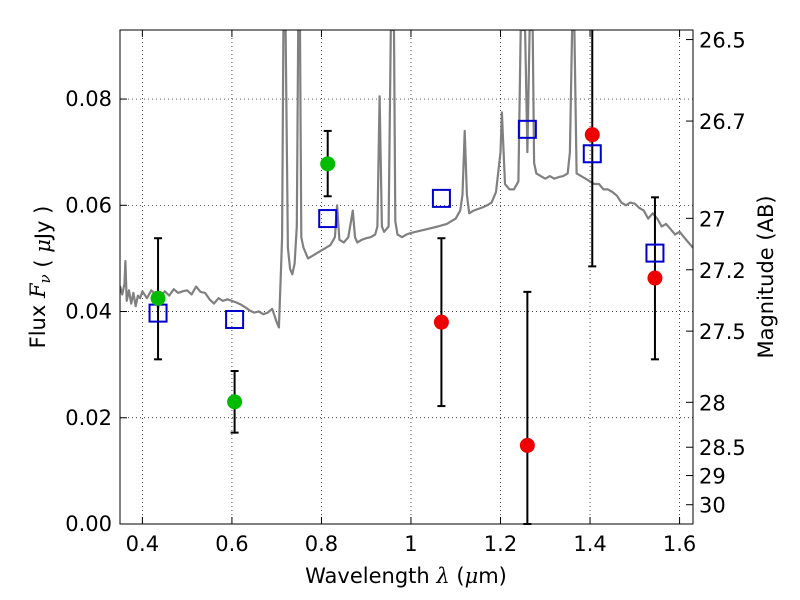 The image size is (800, 600). I want to click on right-tick-label: 30, so click(712, 506).